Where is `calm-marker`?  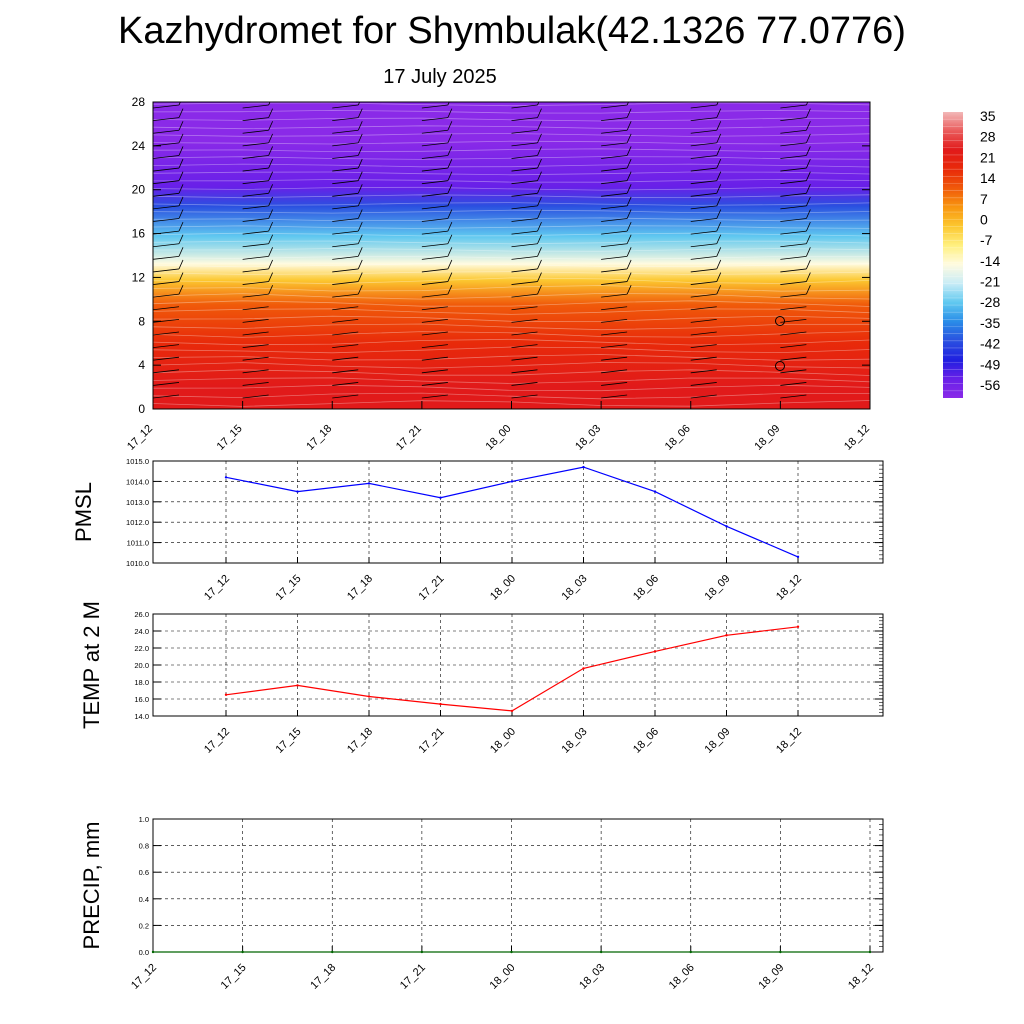 calm-marker is located at coordinates (780, 321).